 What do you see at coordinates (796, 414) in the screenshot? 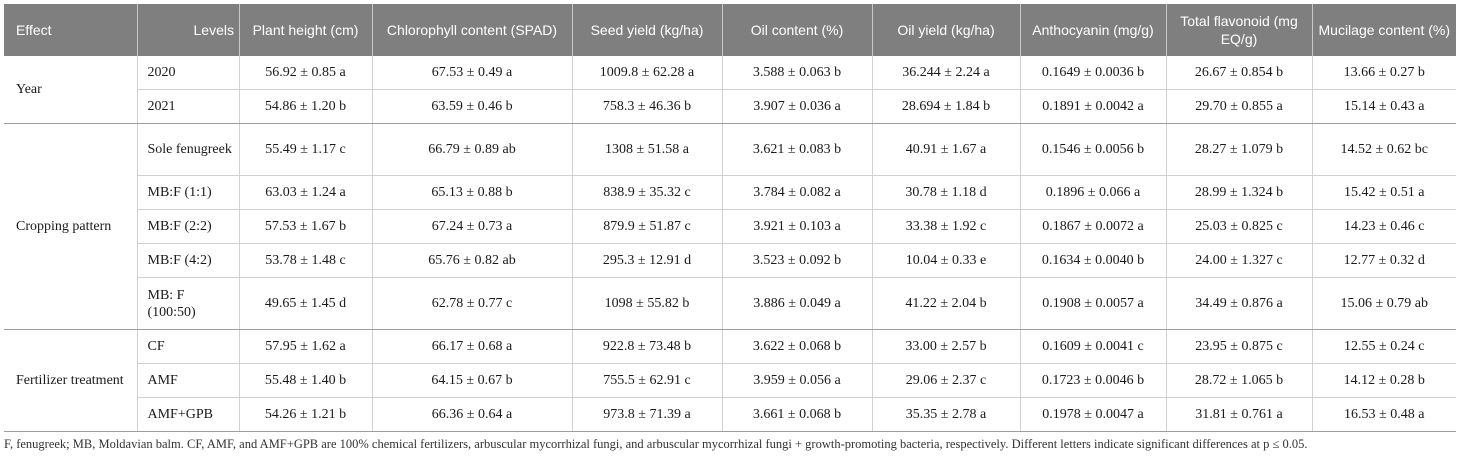
I see `value-cell: 3.661 ± 0.068 b` at bounding box center [796, 414].